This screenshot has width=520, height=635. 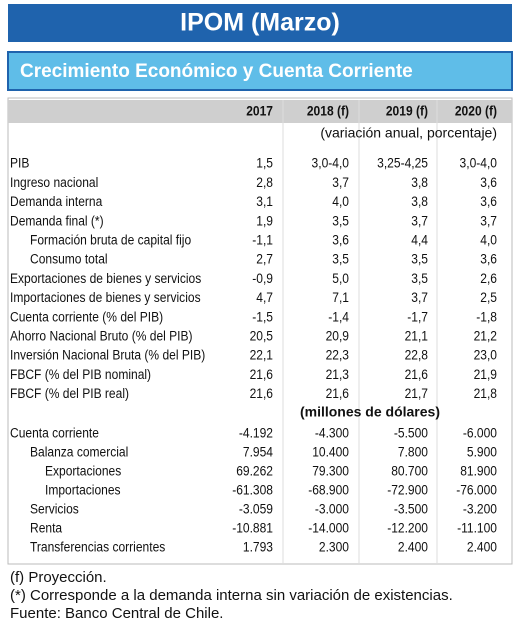 I want to click on cell: -4.192, so click(x=256, y=433).